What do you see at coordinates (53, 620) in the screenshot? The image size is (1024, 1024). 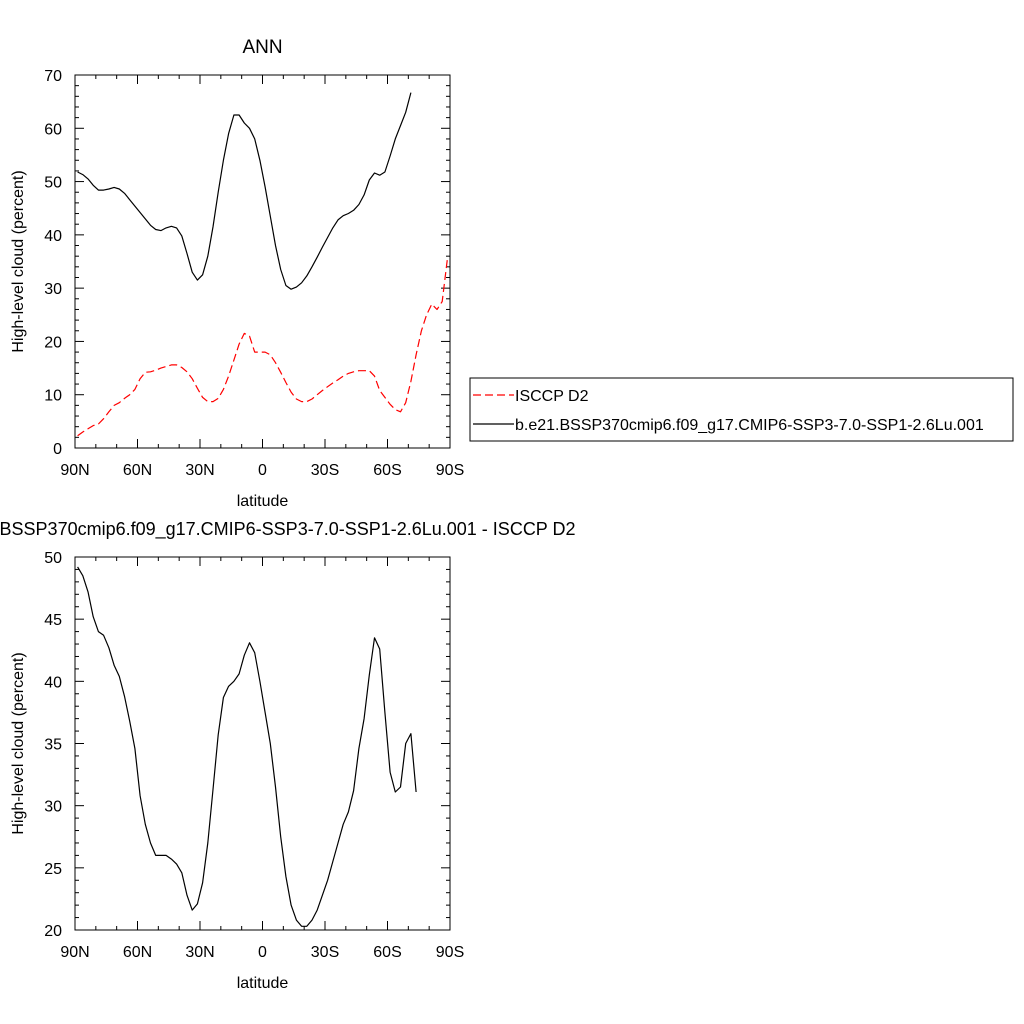 I see `y-tick-label: 45` at bounding box center [53, 620].